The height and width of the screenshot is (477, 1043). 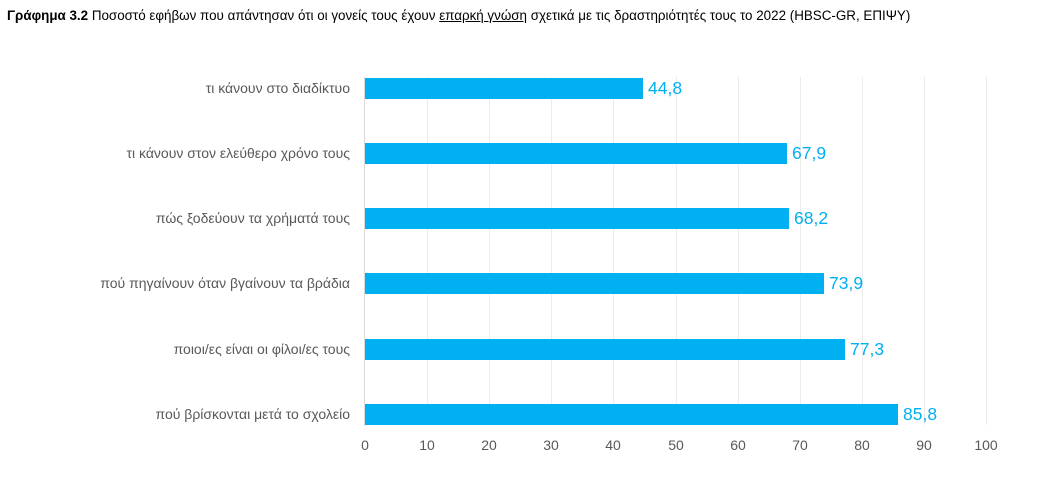 I want to click on bar-value-label: 73,9, so click(x=846, y=283).